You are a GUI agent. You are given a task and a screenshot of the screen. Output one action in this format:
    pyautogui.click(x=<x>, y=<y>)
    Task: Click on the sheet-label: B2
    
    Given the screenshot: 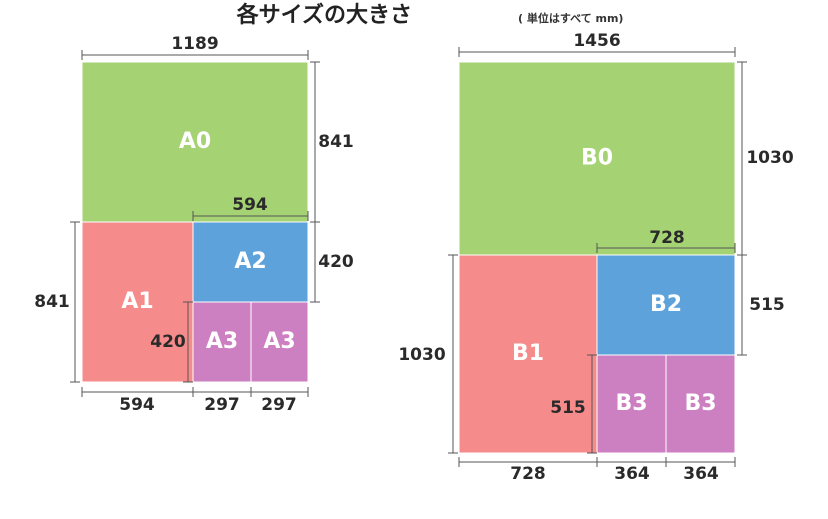 What is the action you would take?
    pyautogui.click(x=666, y=304)
    